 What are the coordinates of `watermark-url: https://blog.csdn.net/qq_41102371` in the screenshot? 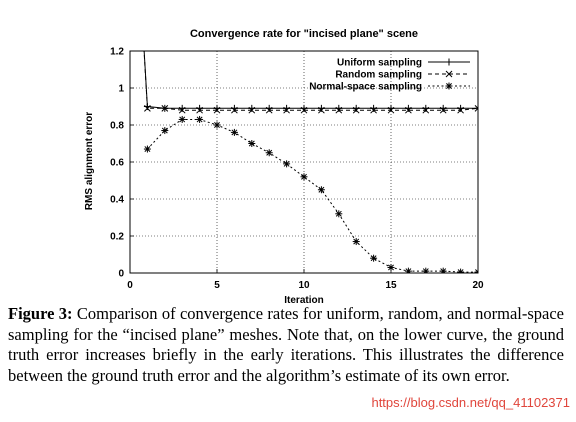 It's located at (470, 402).